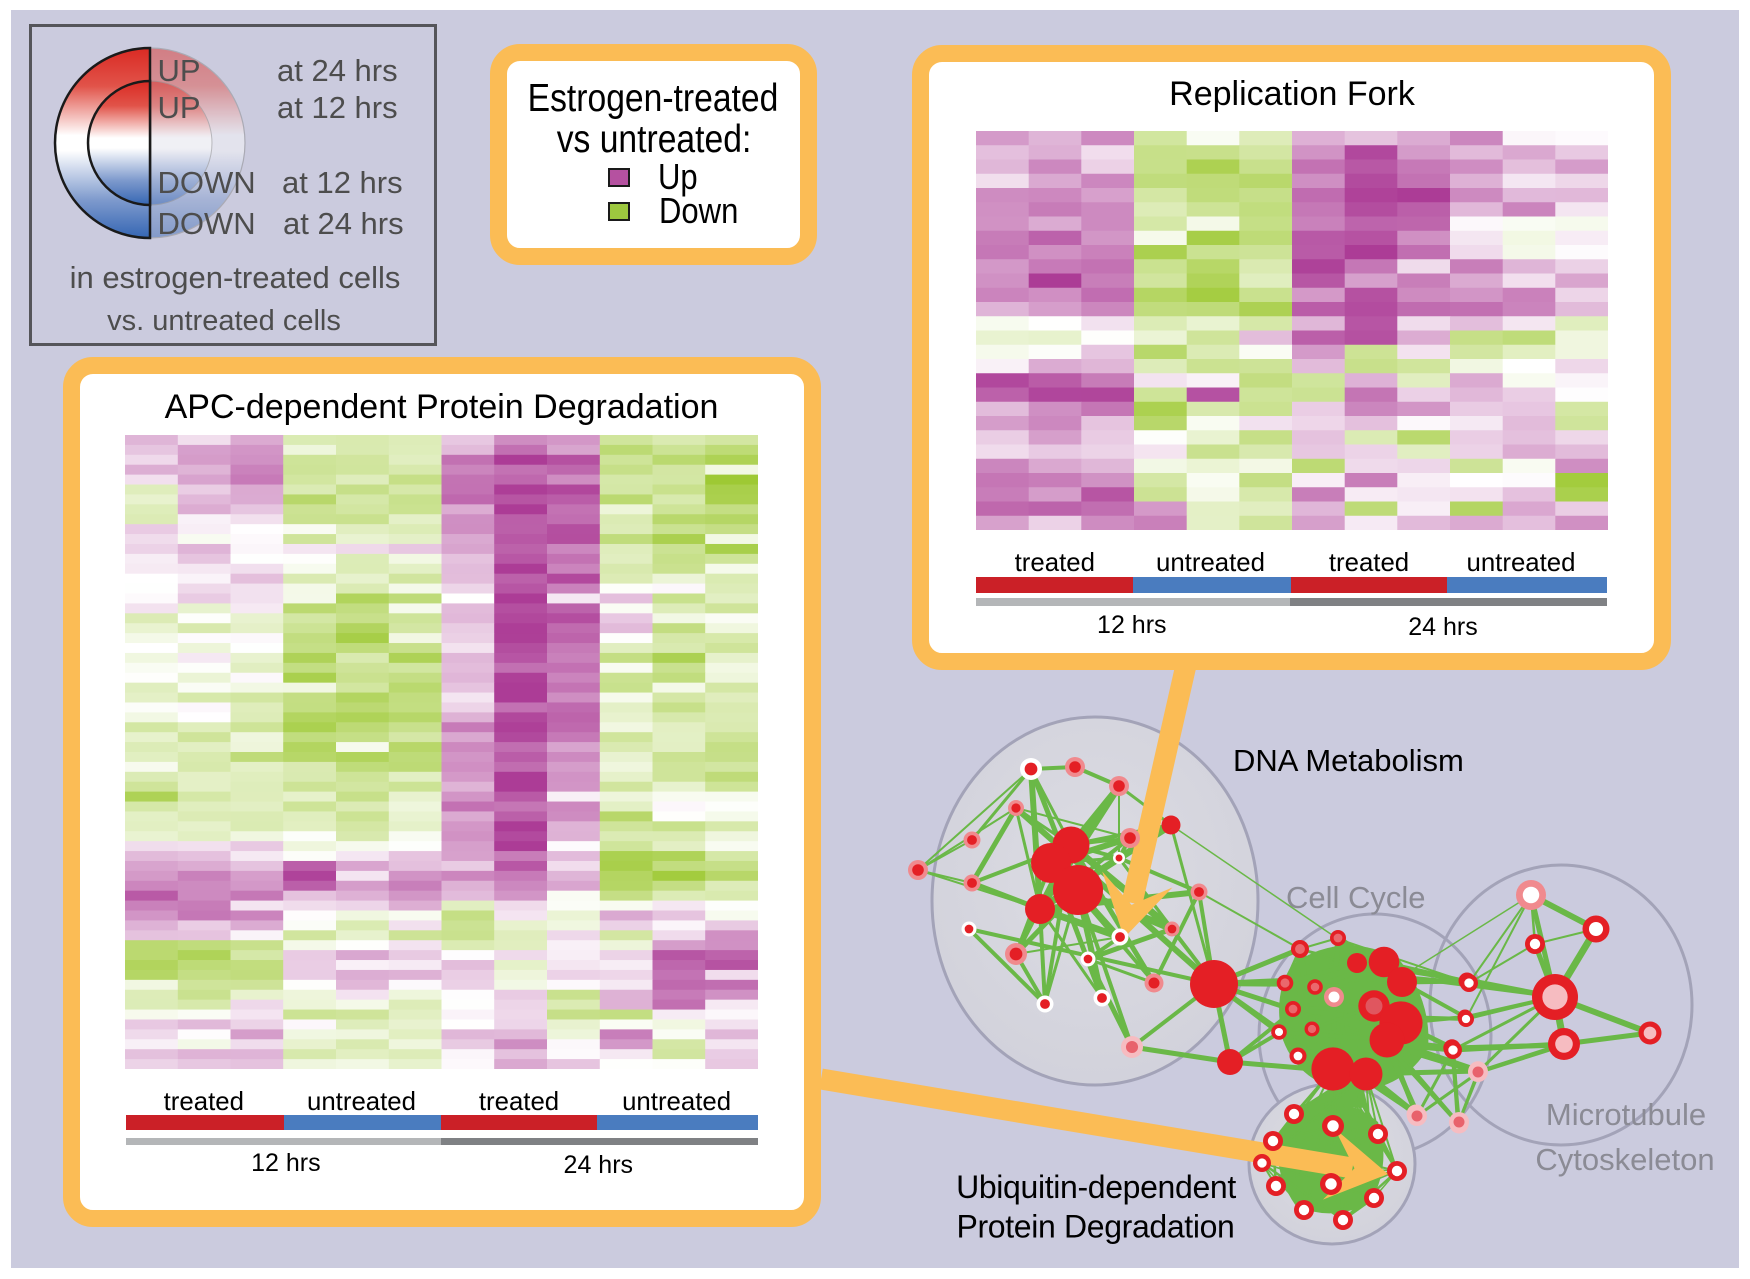  Describe the element at coordinates (1096, 1227) in the screenshot. I see `svg-text: Protein Degradation` at that location.